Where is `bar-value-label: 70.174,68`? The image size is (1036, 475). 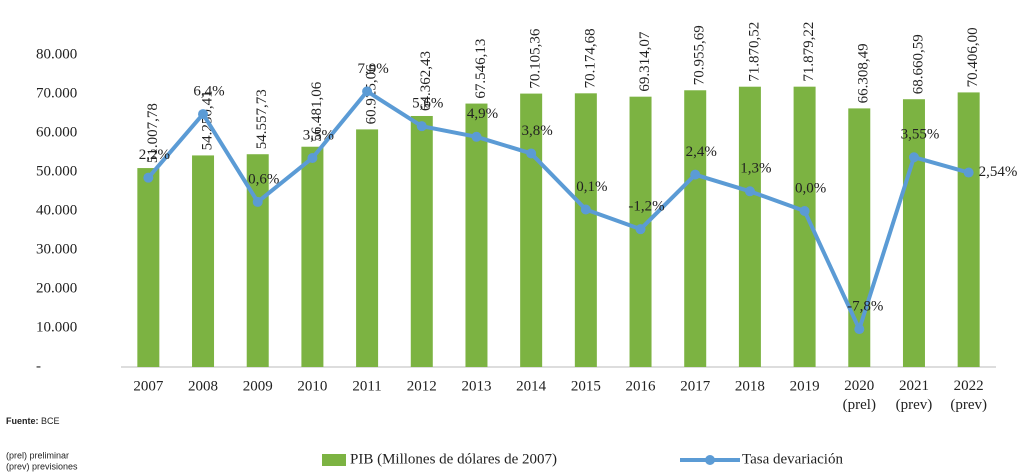
bar-value-label: 70.174,68 is located at coordinates (590, 58).